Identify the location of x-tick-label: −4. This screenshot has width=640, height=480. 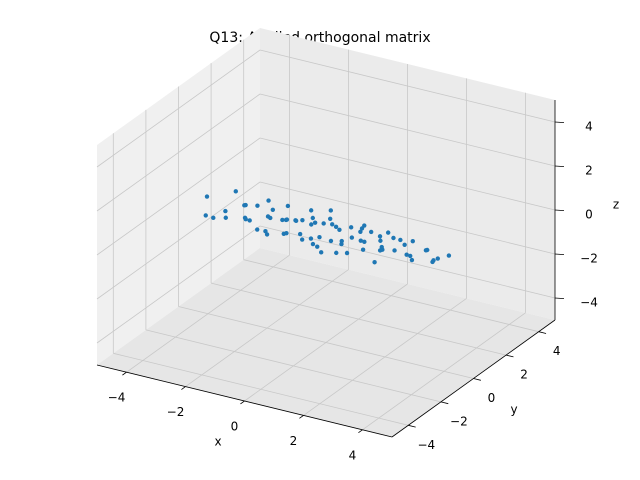
(117, 398).